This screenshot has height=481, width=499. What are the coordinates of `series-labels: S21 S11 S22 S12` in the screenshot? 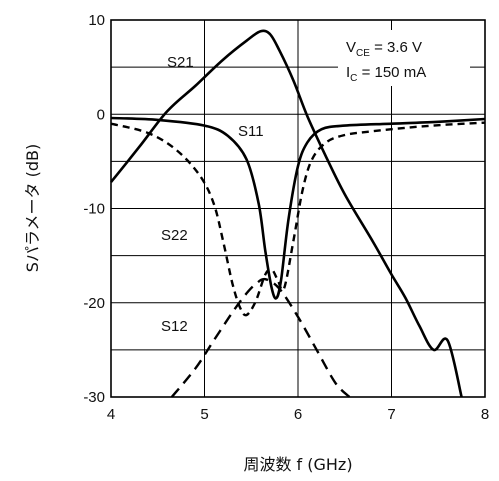 It's located at (212, 194).